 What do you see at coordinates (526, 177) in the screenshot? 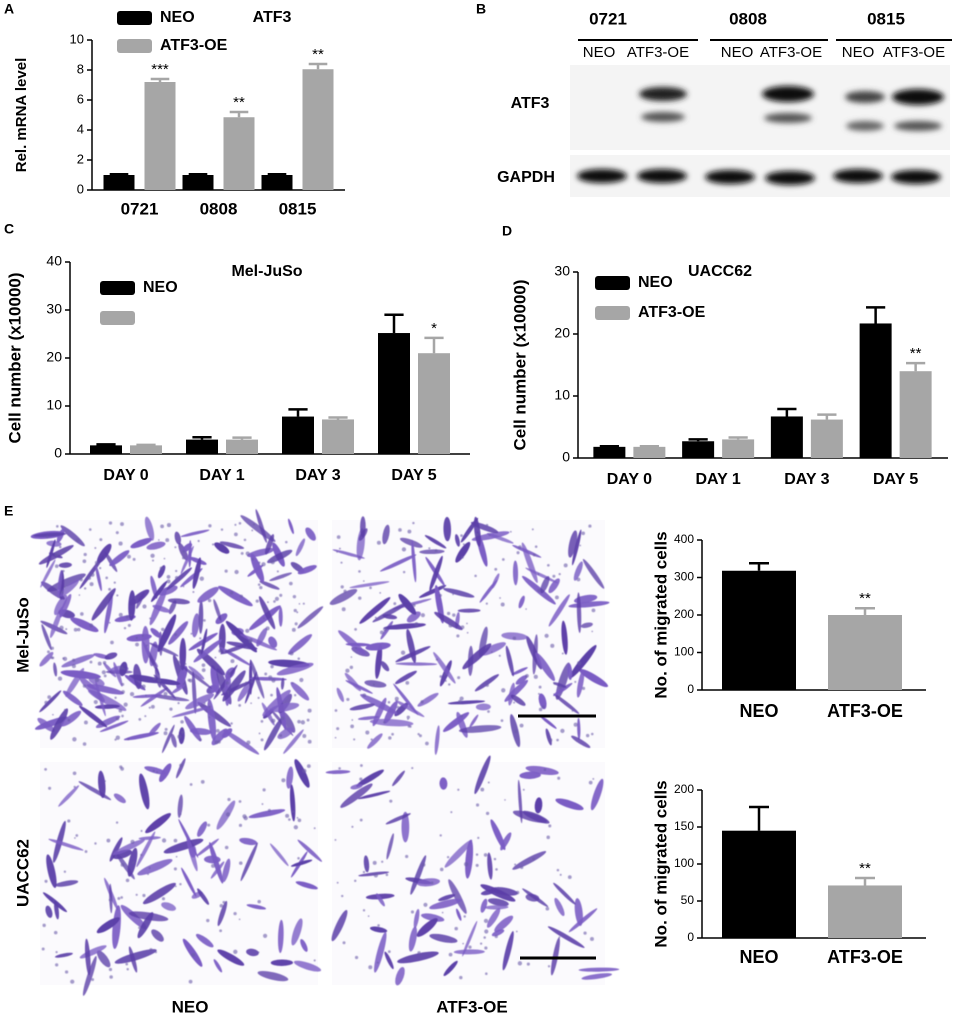
I see `blot-row-label: GAPDH` at bounding box center [526, 177].